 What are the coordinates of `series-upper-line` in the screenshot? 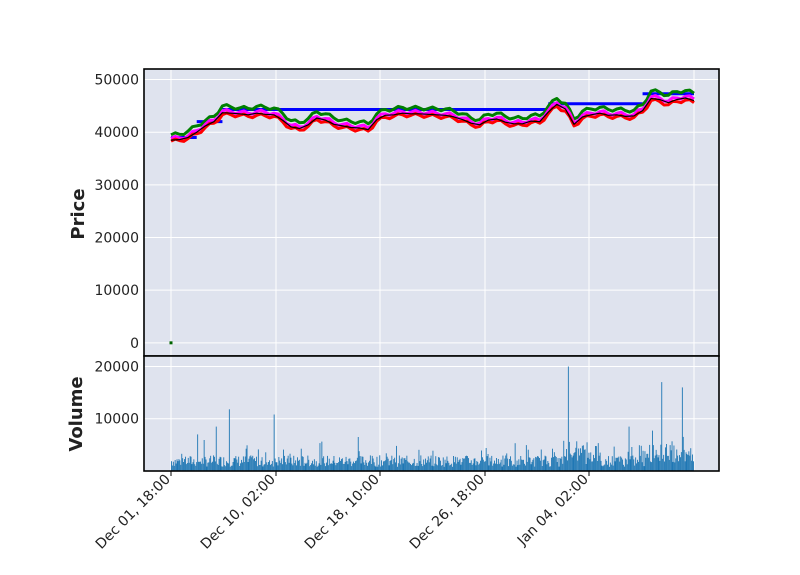 It's located at (432, 112).